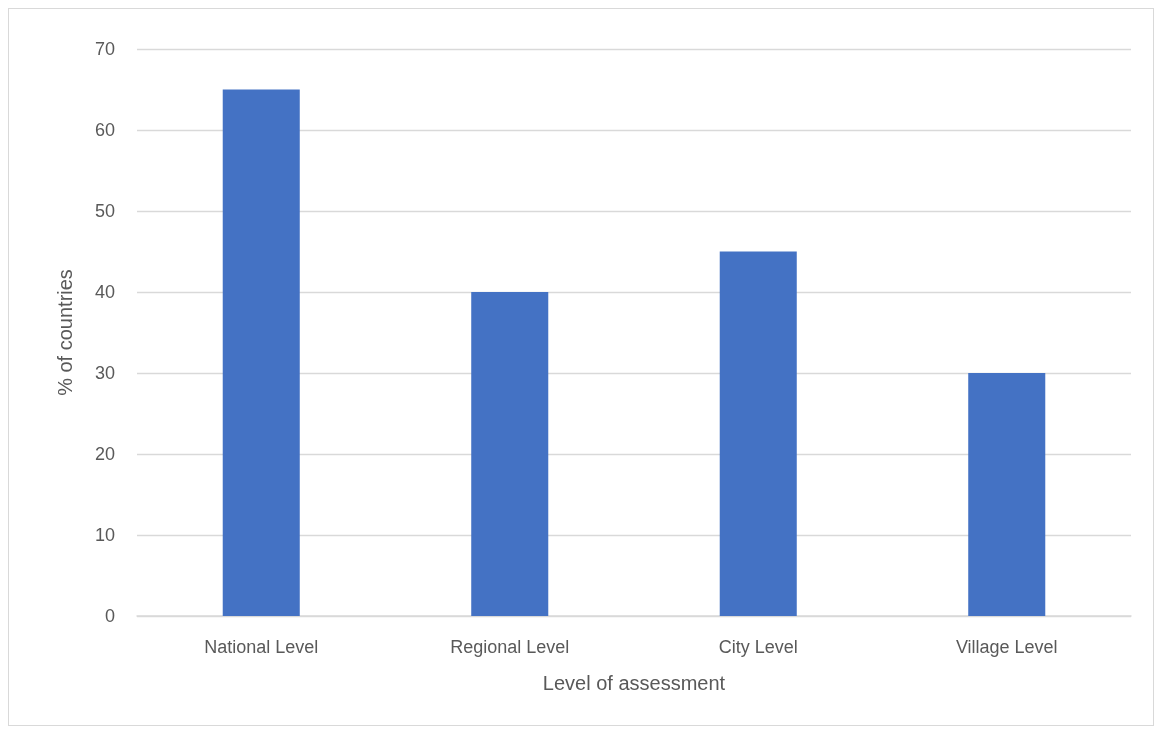  I want to click on y-tick-label: 50, so click(104, 211).